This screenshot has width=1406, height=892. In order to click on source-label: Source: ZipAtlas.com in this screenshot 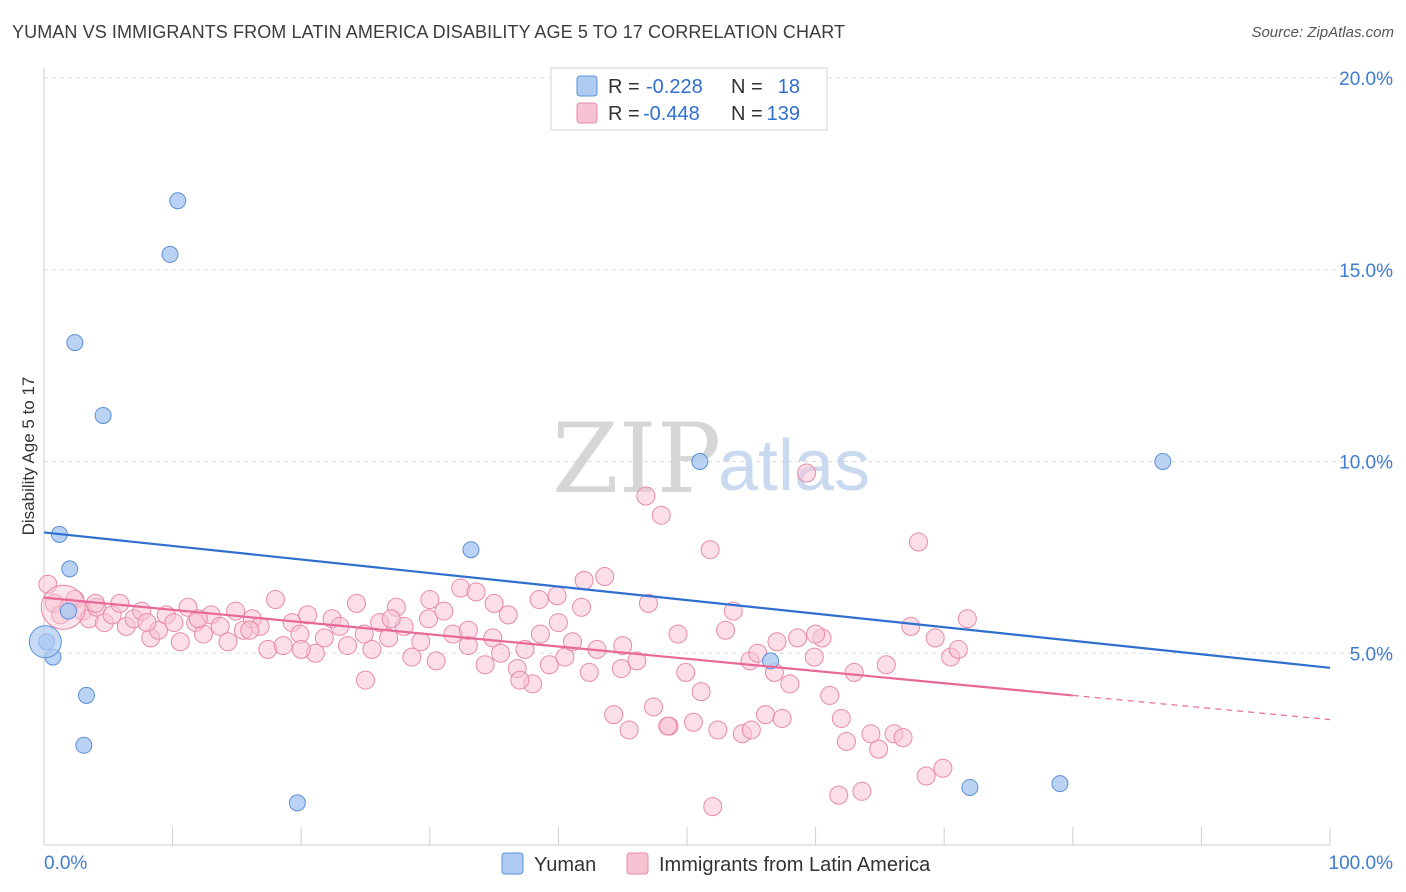, I will do `click(1322, 32)`.